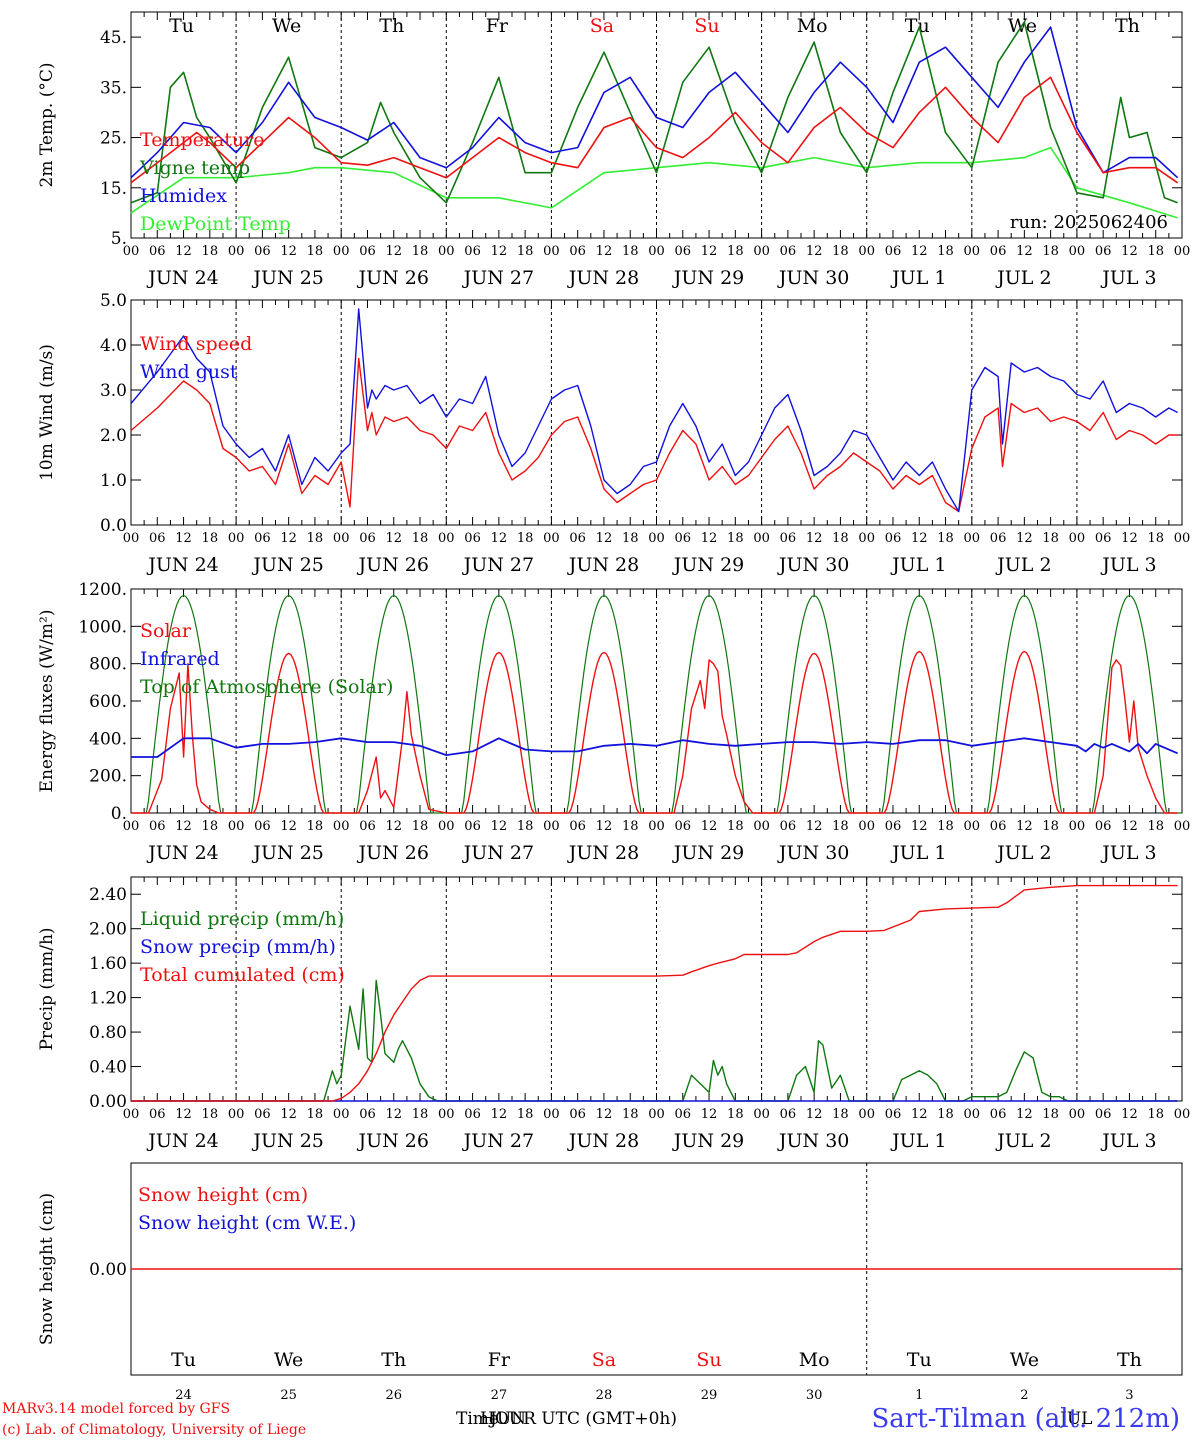 This screenshot has width=1194, height=1440. What do you see at coordinates (108, 895) in the screenshot?
I see `y-tick-label: 2.40` at bounding box center [108, 895].